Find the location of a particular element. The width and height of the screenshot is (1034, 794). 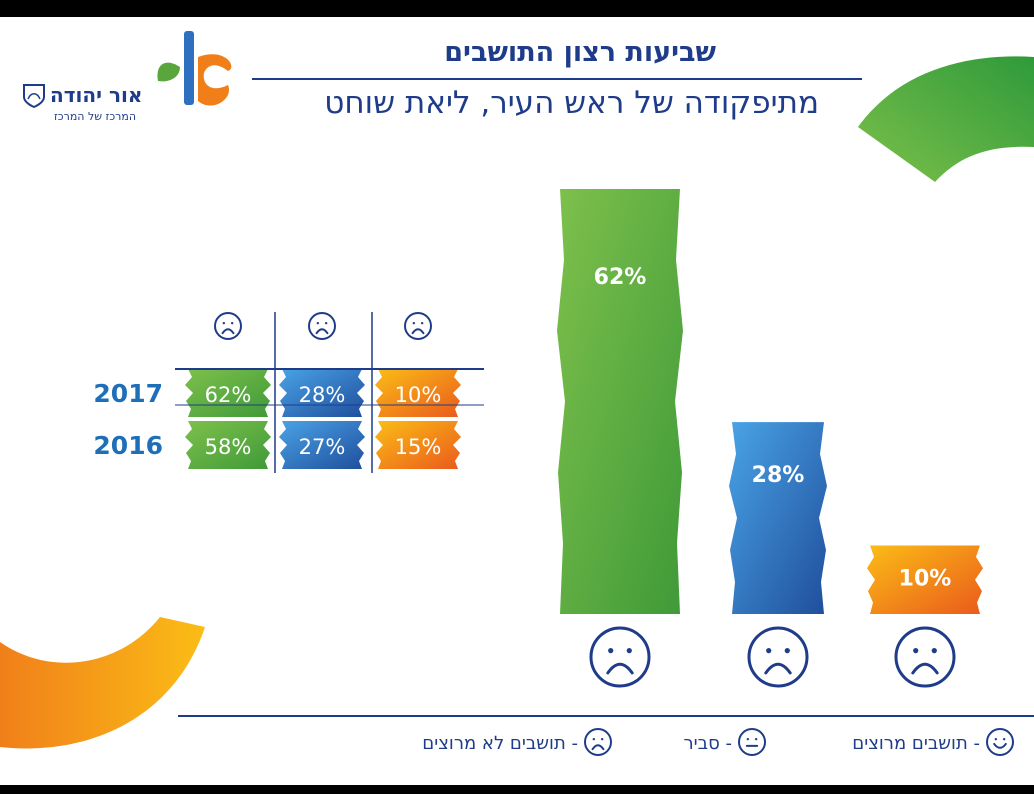

table-value-2016-1: 27% is located at coordinates (322, 447).